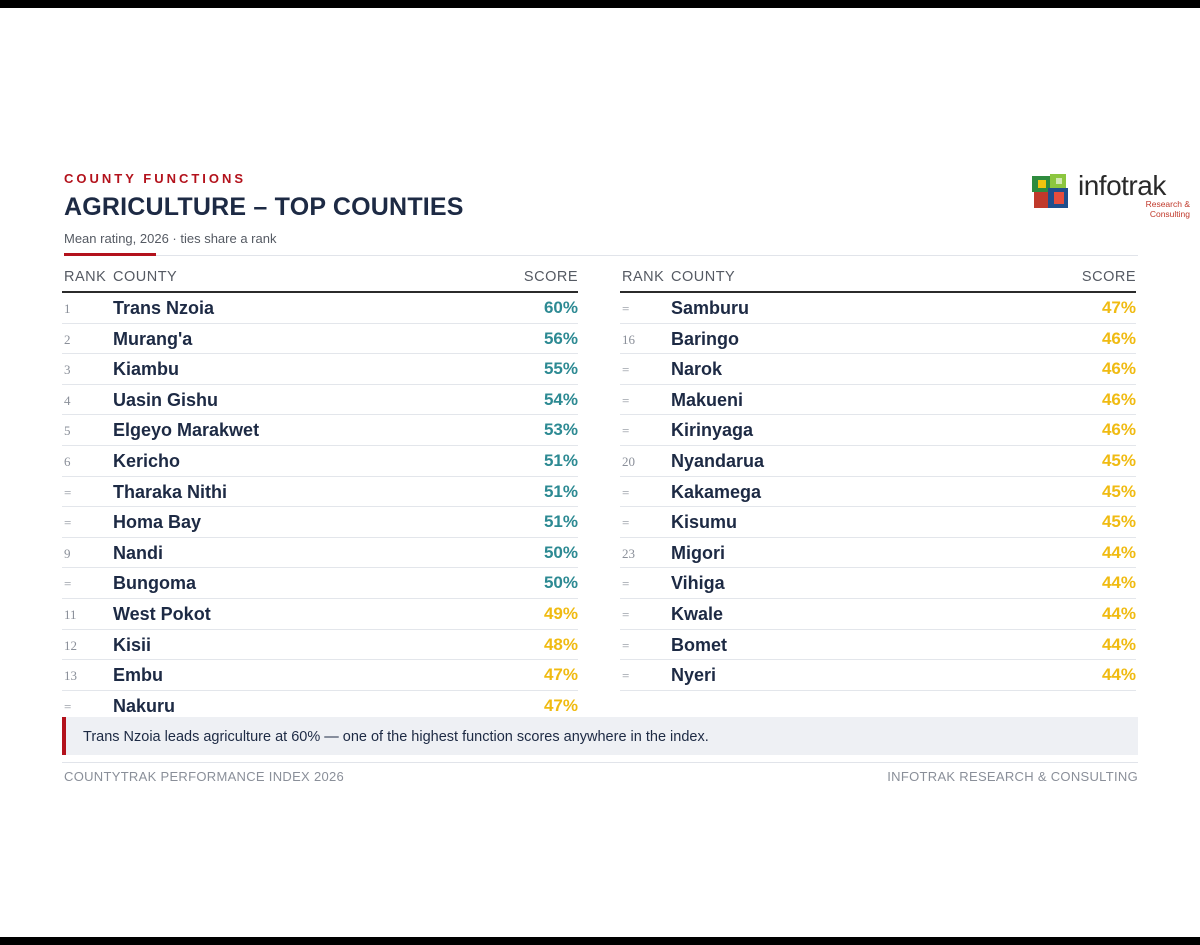 The width and height of the screenshot is (1200, 945). I want to click on table-row: = Nyeri 44%, so click(878, 675).